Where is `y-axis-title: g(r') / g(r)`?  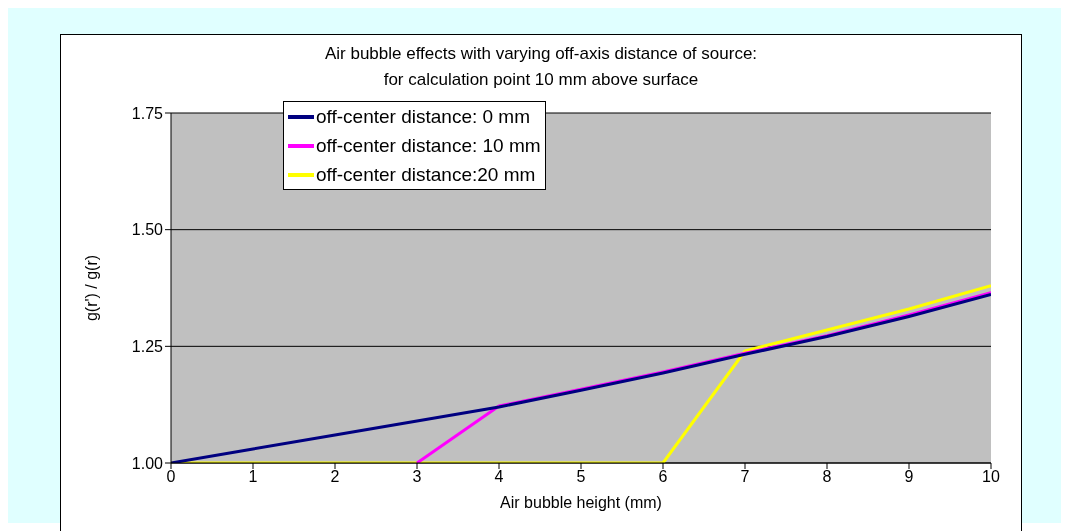
y-axis-title: g(r') / g(r) is located at coordinates (91, 288).